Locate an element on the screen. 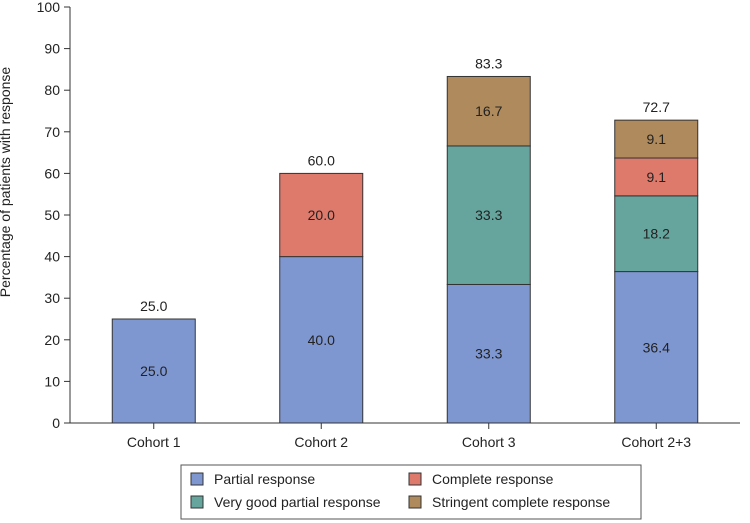  segment-data-label: 16.7 is located at coordinates (488, 111).